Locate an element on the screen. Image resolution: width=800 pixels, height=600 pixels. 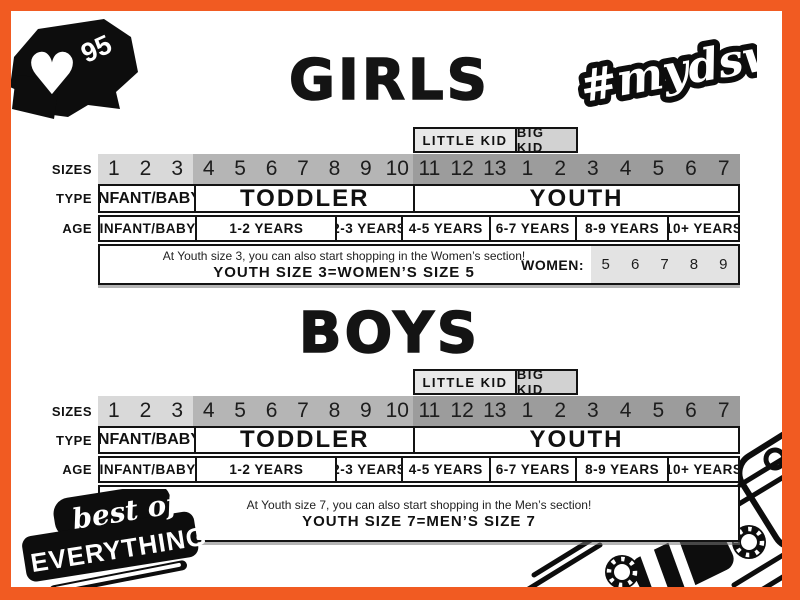
cassette-tape-icon is located at coordinates (654, 497).